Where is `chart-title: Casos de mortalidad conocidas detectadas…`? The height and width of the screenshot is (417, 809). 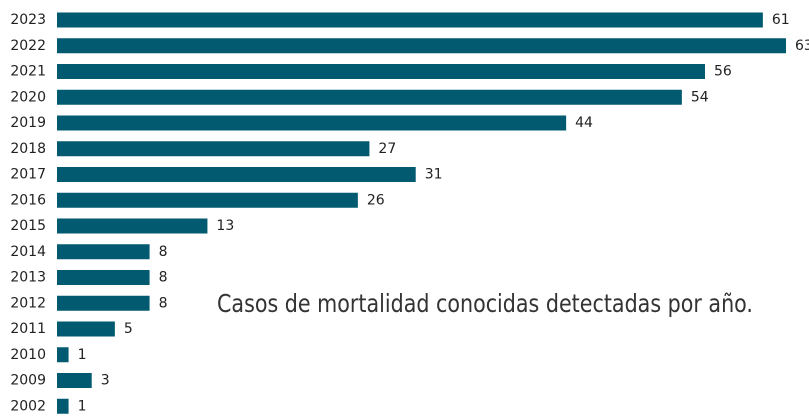 chart-title: Casos de mortalidad conocidas detectadas… is located at coordinates (485, 303).